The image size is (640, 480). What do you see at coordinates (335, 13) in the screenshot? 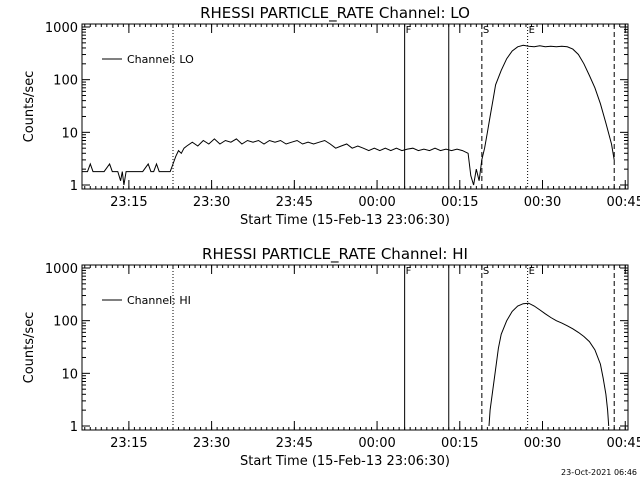
I see `chart-title: RHESSI PARTICLE_RATE Channel: LO` at bounding box center [335, 13].